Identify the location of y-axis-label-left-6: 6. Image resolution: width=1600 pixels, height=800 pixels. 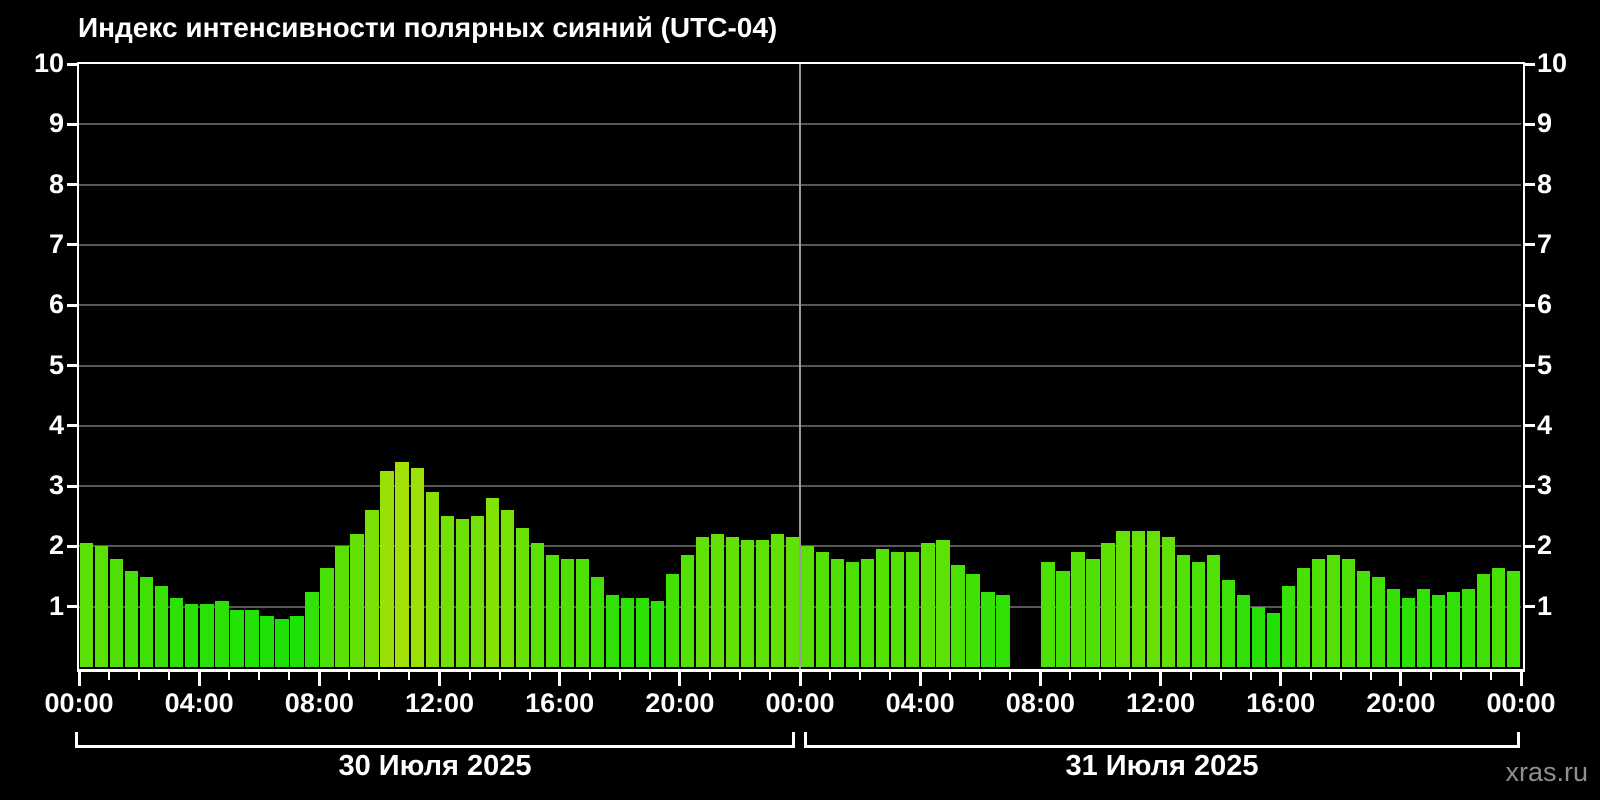
(56, 304).